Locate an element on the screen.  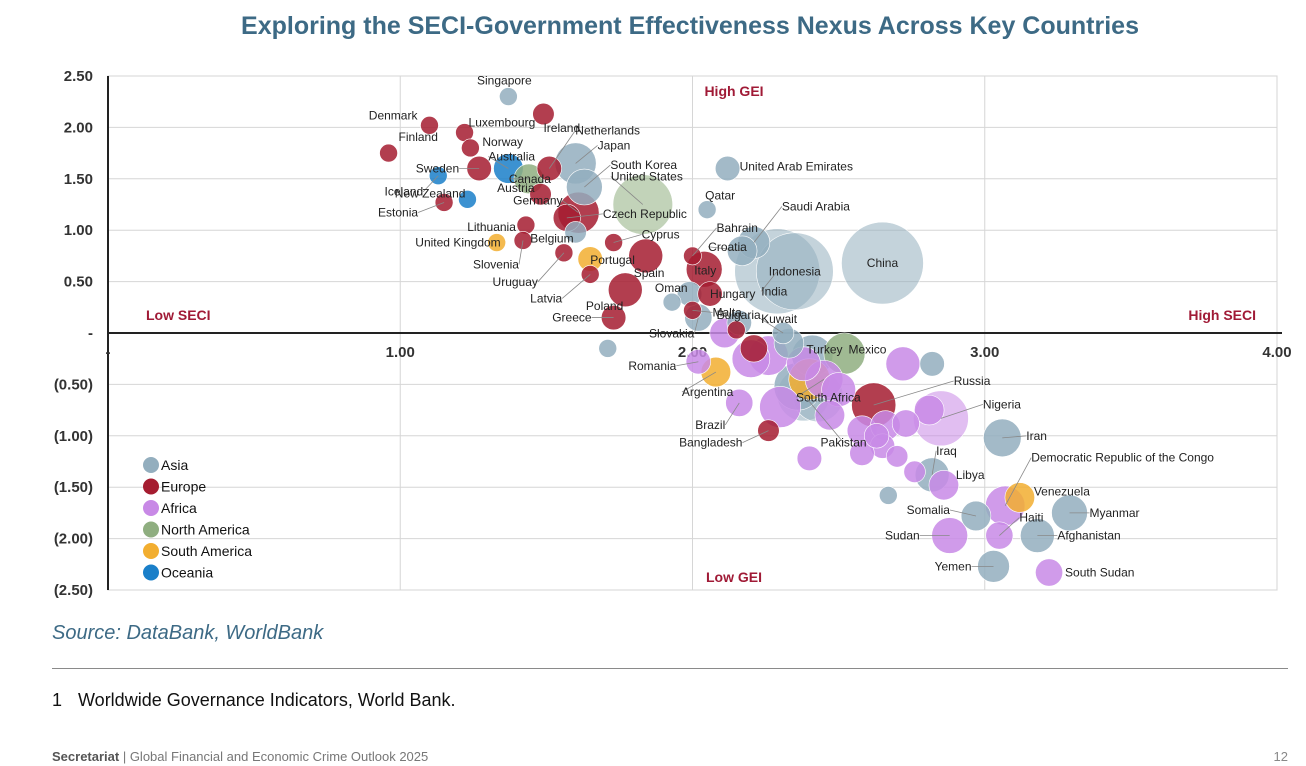
point-south-sudan is located at coordinates (1049, 572).